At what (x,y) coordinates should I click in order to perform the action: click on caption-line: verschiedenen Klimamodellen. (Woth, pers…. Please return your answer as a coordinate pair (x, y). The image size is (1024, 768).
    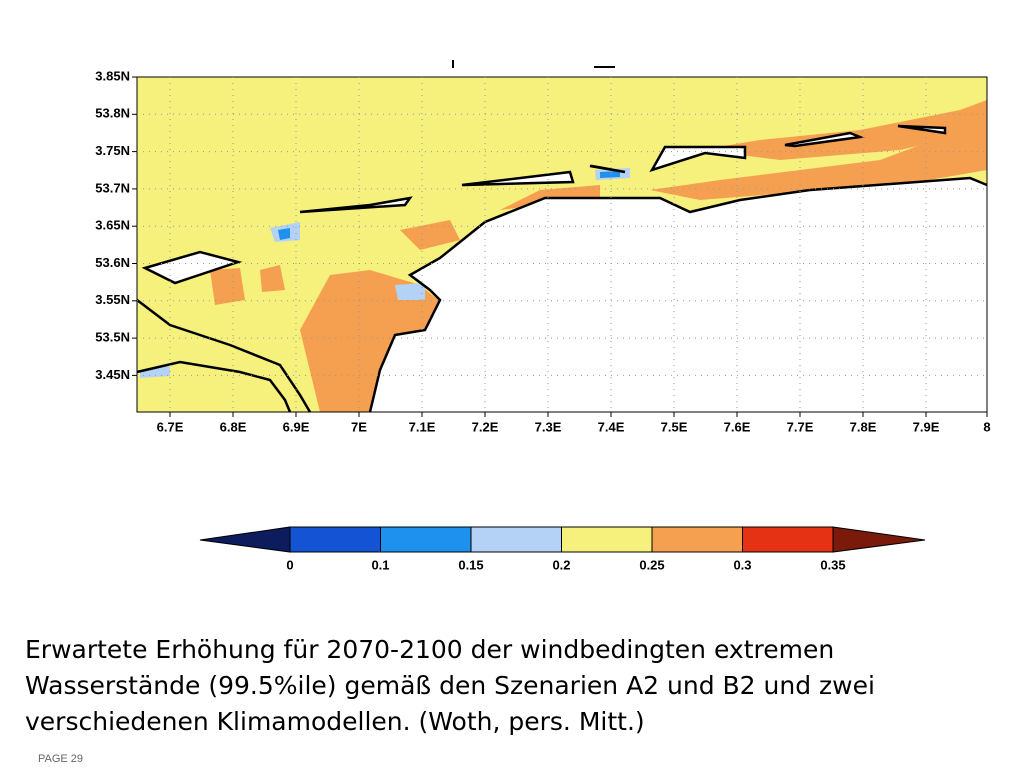
    Looking at the image, I should click on (335, 721).